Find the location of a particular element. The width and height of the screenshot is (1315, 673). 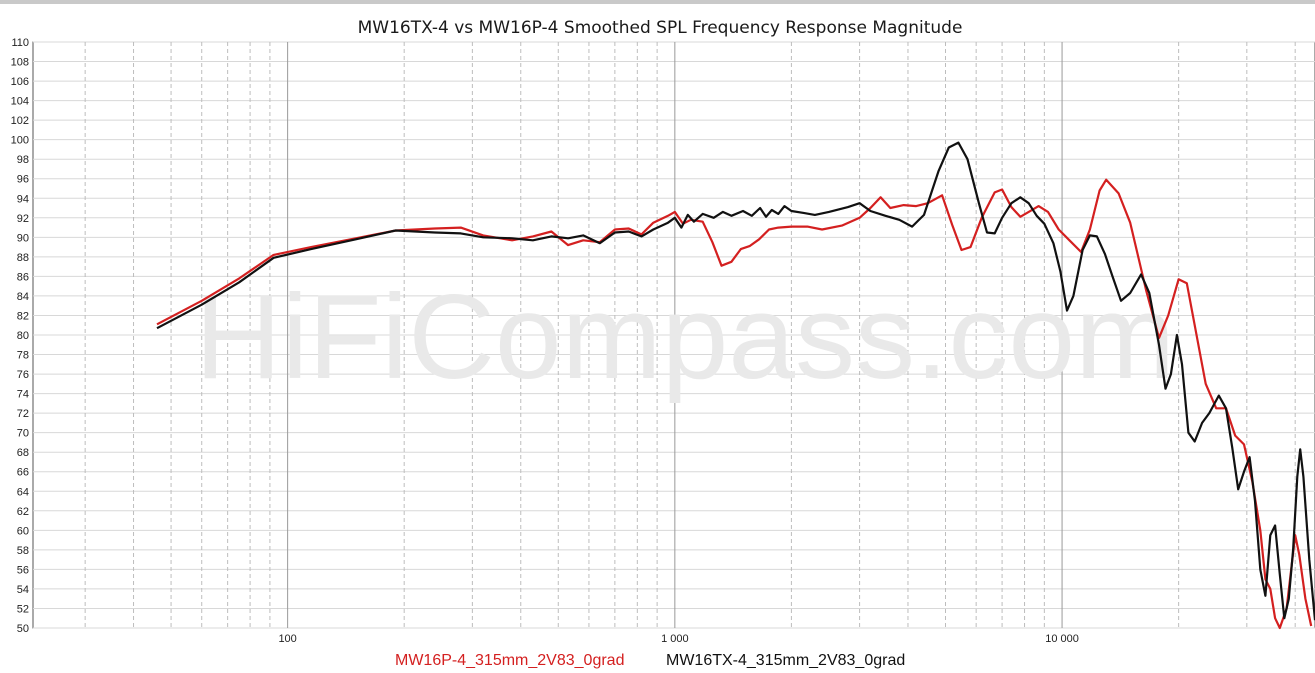

y-tick-label: 96 is located at coordinates (23, 180).